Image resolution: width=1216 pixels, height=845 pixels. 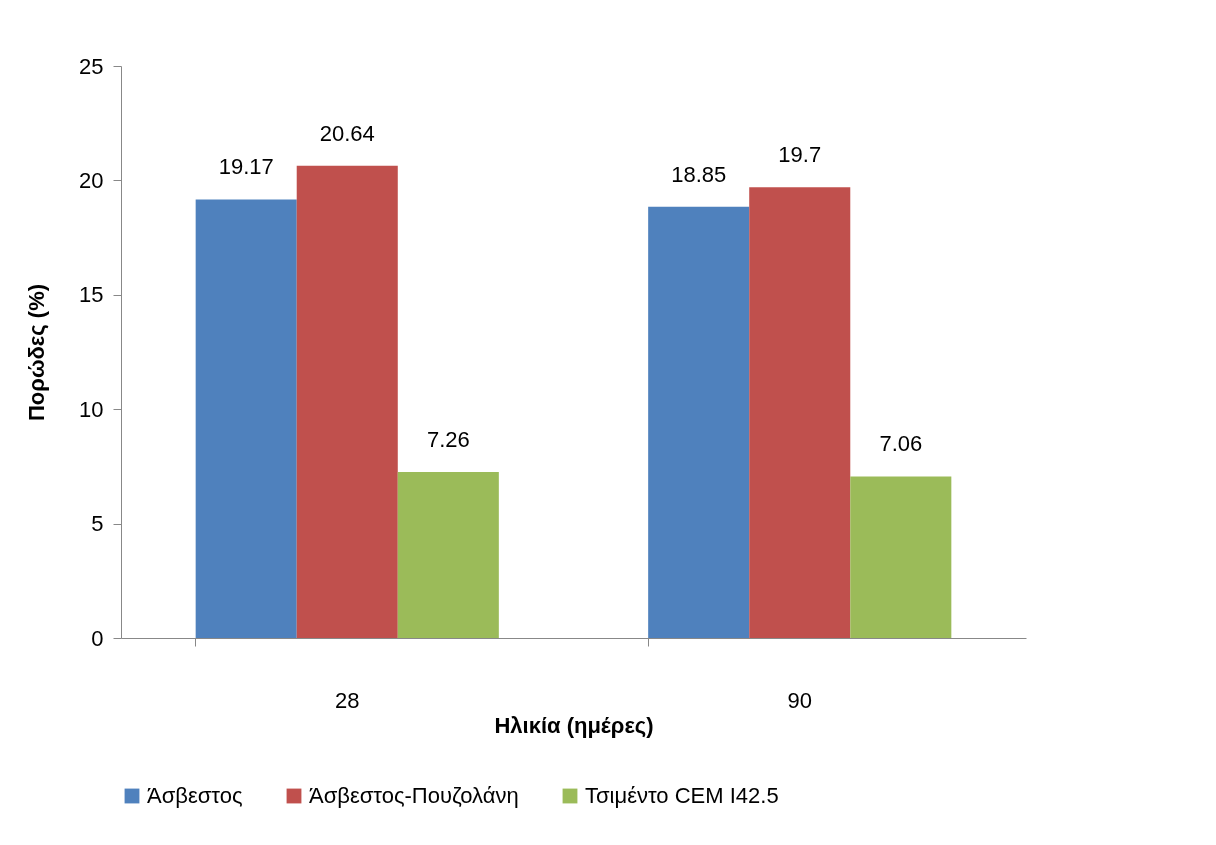 What do you see at coordinates (91, 295) in the screenshot?
I see `y-tick-label: 15` at bounding box center [91, 295].